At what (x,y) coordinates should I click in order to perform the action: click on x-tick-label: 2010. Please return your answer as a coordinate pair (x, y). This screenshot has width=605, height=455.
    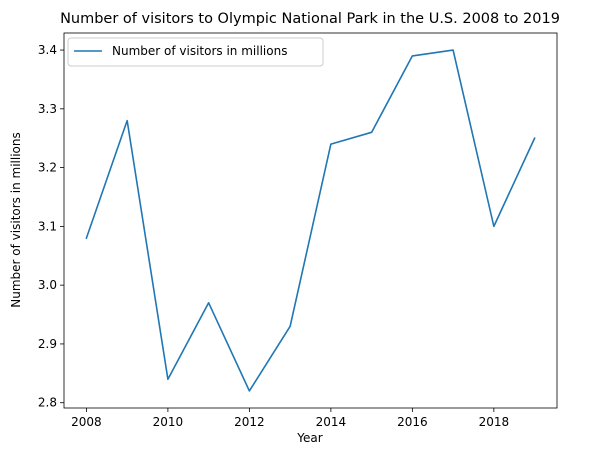
    Looking at the image, I should click on (168, 422).